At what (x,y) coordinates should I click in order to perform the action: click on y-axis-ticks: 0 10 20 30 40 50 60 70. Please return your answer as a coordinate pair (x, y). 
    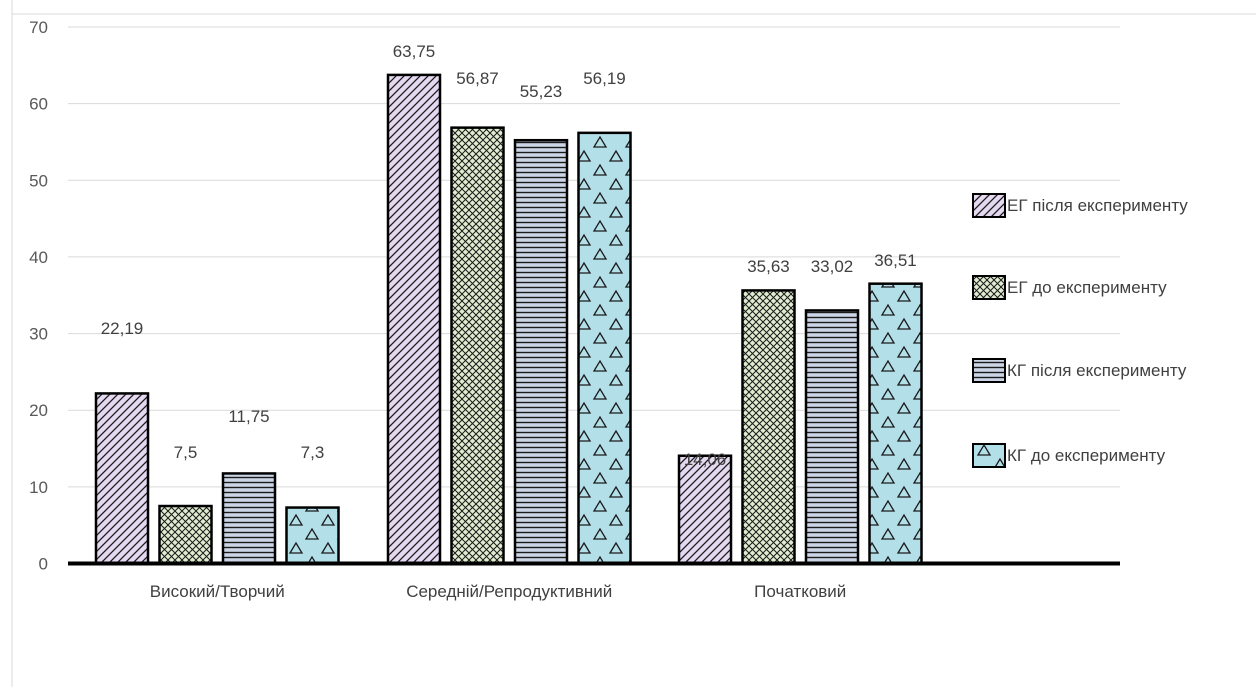
    Looking at the image, I should click on (38, 296).